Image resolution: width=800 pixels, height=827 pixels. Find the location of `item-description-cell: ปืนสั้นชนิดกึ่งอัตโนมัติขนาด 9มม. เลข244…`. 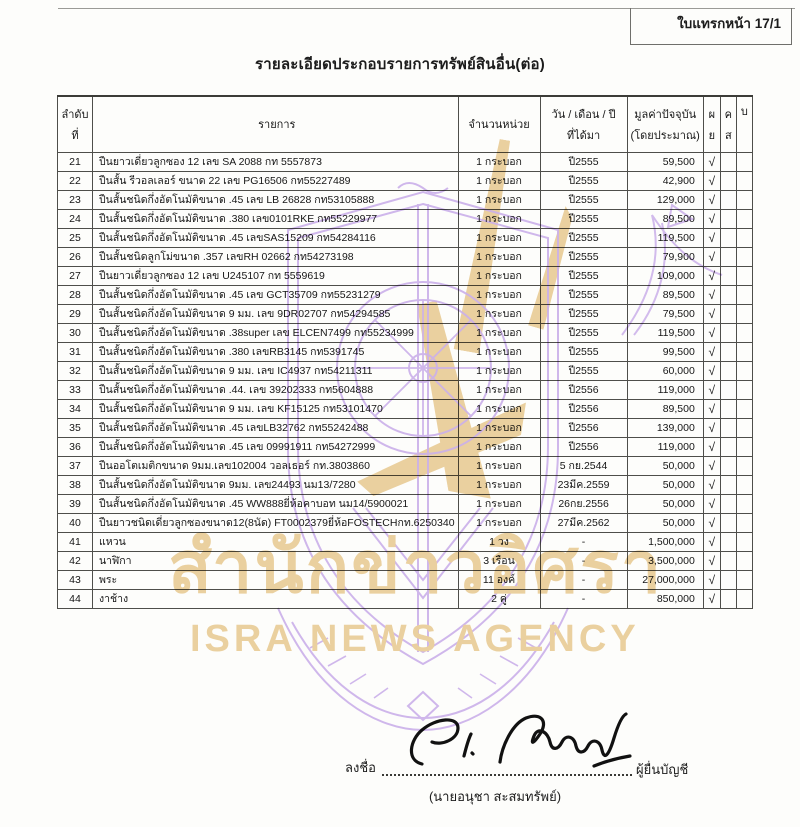

item-description-cell: ปืนสั้นชนิดกึ่งอัตโนมัติขนาด 9มม. เลข244… is located at coordinates (275, 484).